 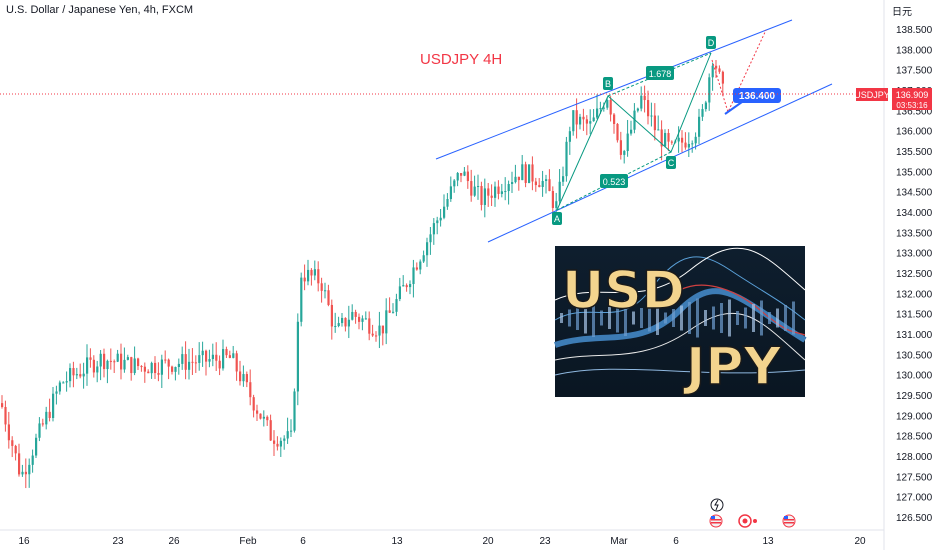 What do you see at coordinates (752, 513) in the screenshot?
I see `event-icons` at bounding box center [752, 513].